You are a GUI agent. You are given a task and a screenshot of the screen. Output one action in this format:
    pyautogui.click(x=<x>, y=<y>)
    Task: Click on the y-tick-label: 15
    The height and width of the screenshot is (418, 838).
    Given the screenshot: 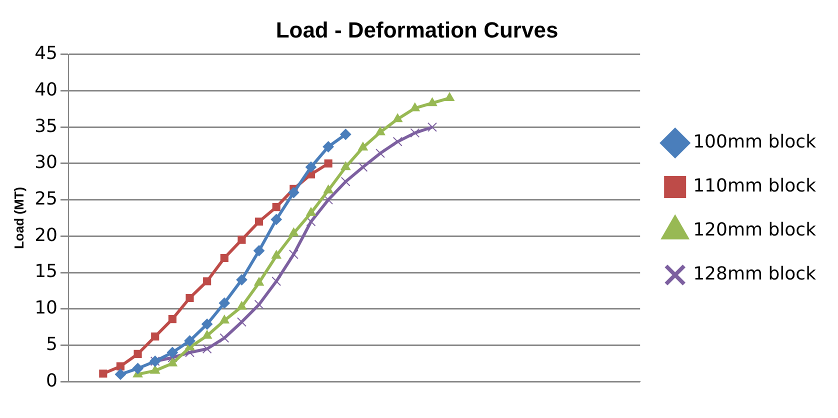 What is the action you would take?
    pyautogui.click(x=46, y=271)
    